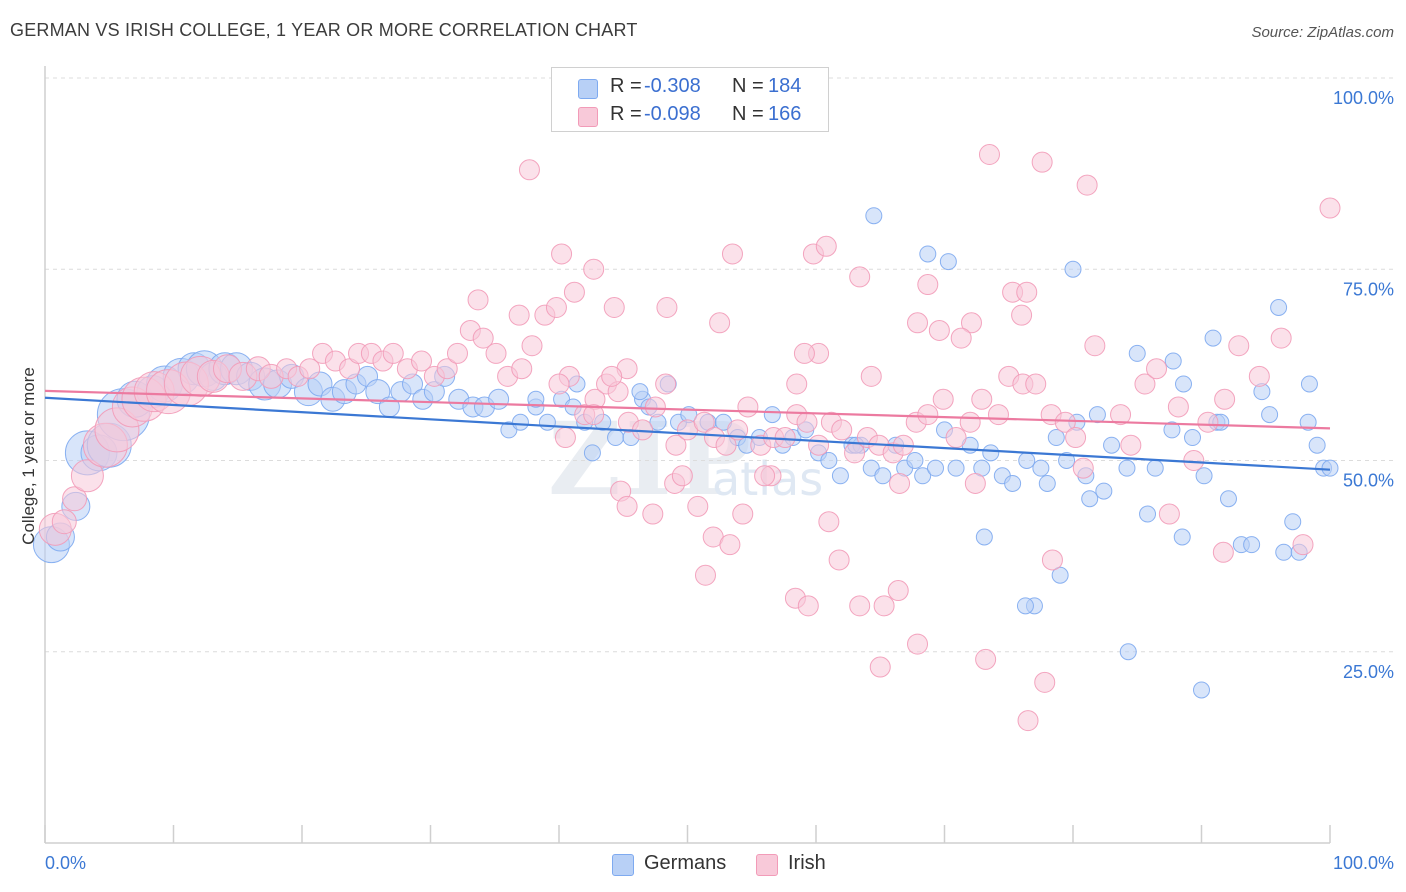  What do you see at coordinates (672, 114) in the screenshot?
I see `legend-r-value-irish: -0.098` at bounding box center [672, 114].